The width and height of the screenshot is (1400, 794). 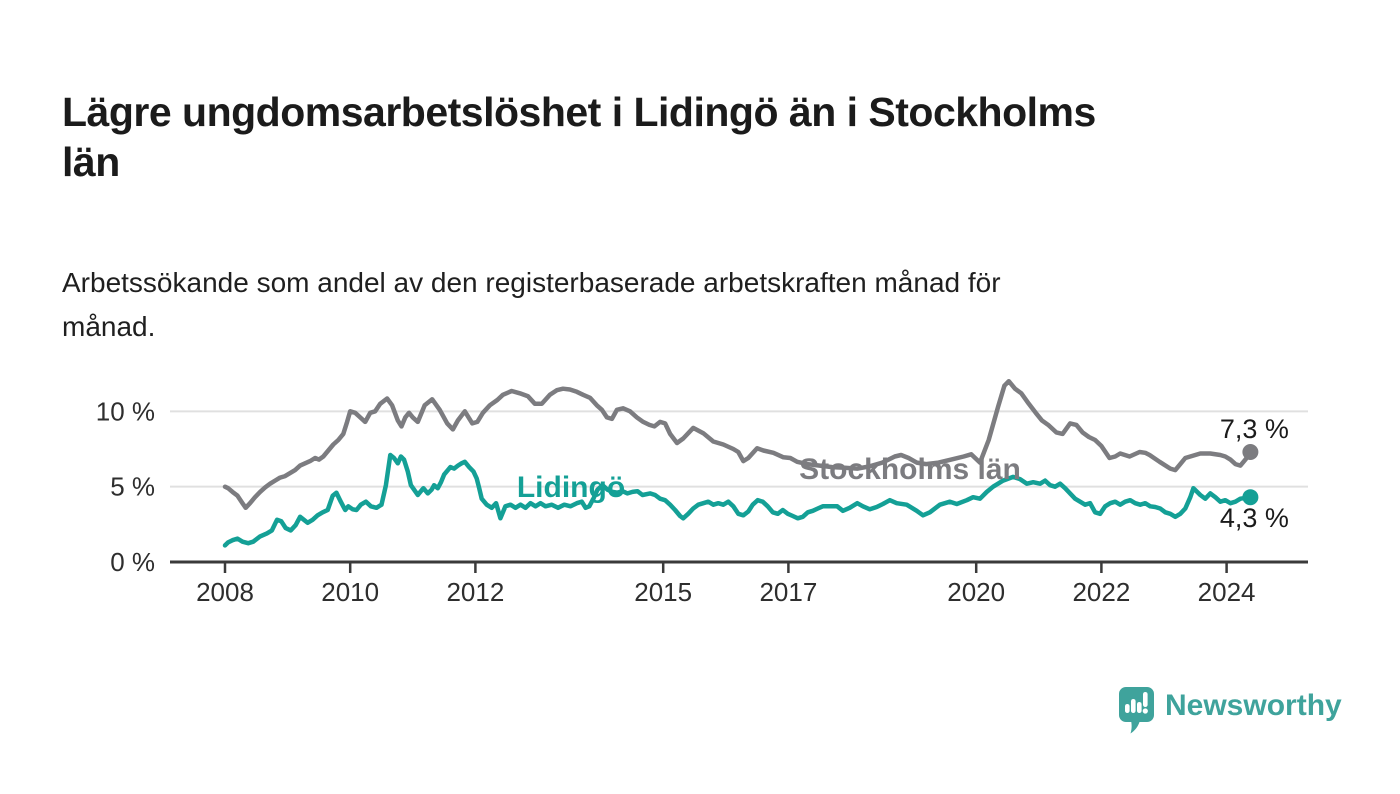 I want to click on x-tick-label-2012: 2012, so click(x=475, y=592).